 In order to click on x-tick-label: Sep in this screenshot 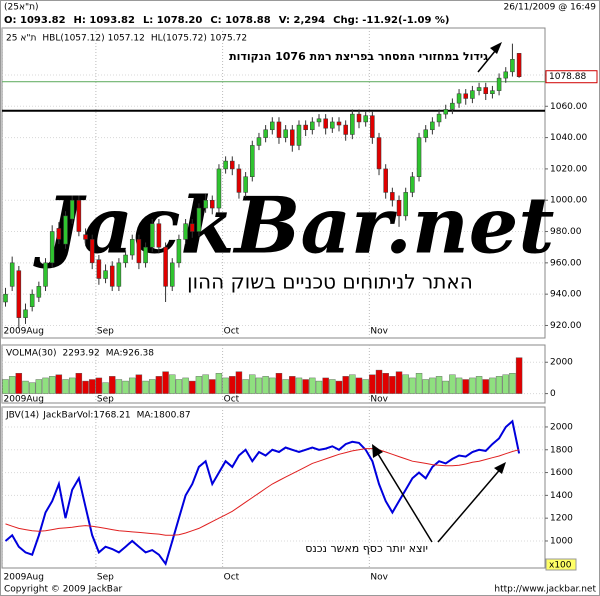, I will do `click(105, 400)`.